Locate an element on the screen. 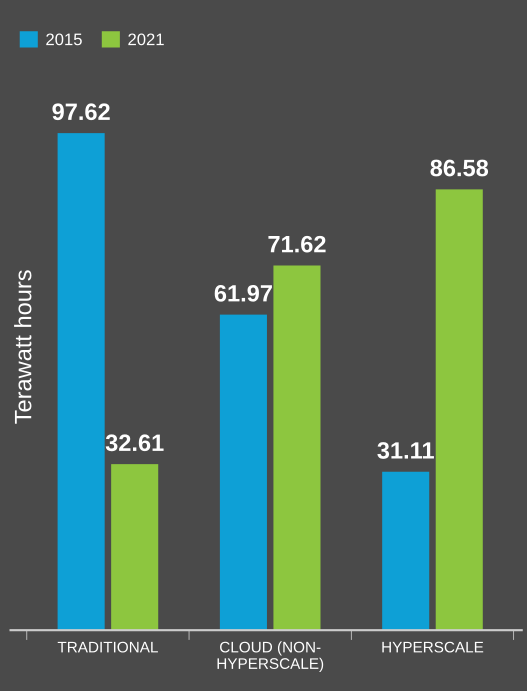  data-label: 97.62 is located at coordinates (81, 111).